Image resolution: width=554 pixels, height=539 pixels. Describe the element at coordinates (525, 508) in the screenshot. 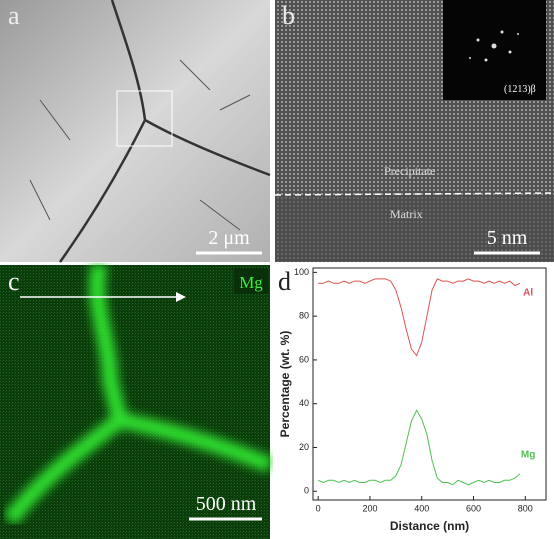

I see `x-tick-label: 800` at that location.